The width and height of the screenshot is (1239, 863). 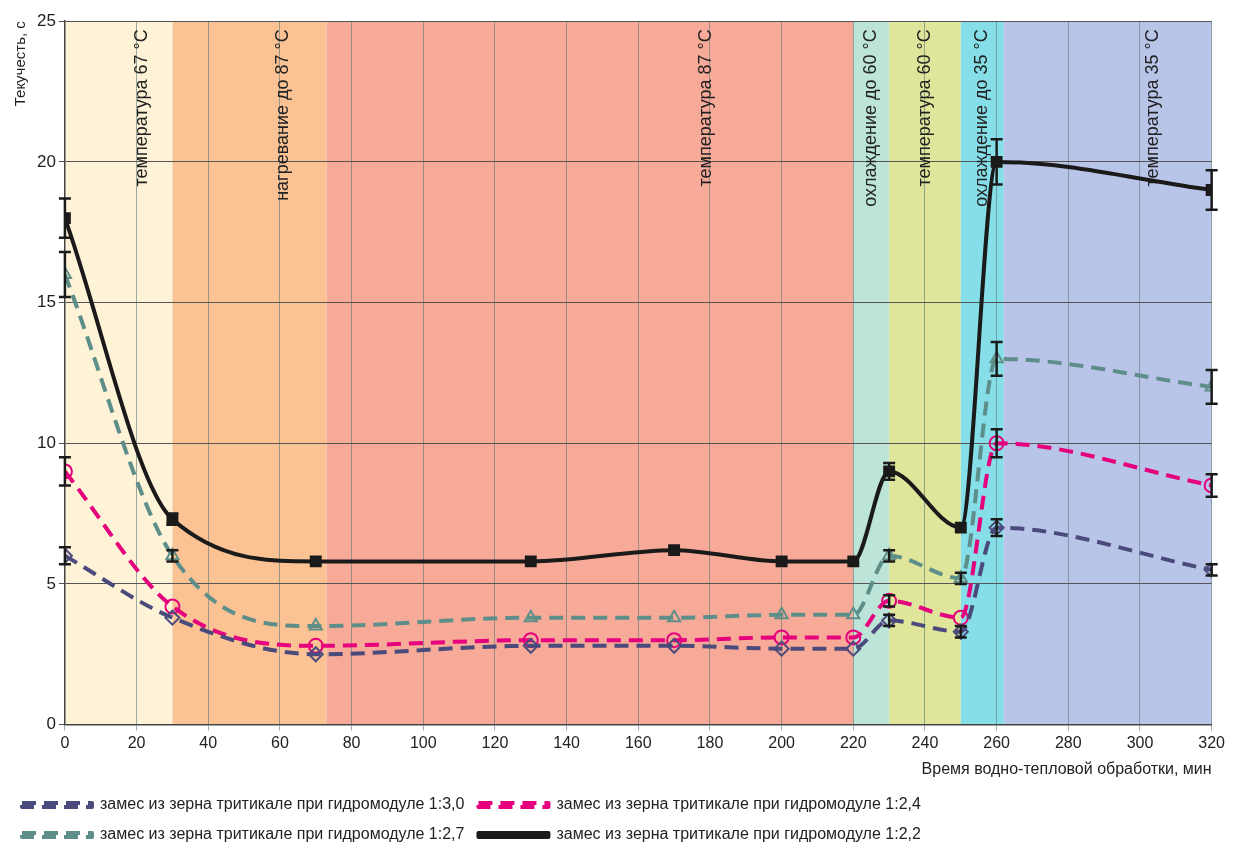 I want to click on x-tick-label: 40, so click(x=208, y=742).